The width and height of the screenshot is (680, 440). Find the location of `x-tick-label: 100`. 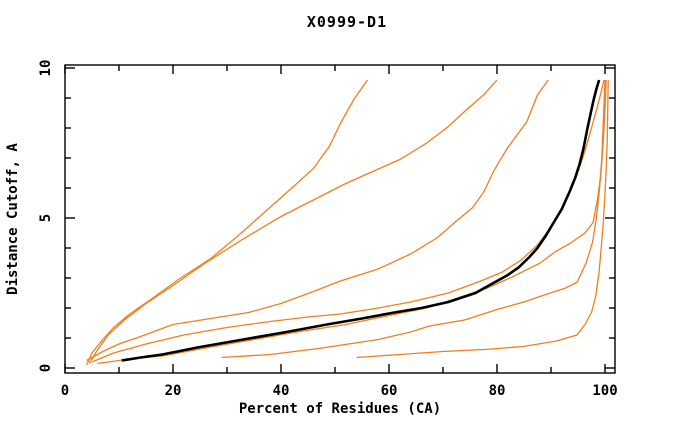

x-tick-label: 100 is located at coordinates (604, 391).